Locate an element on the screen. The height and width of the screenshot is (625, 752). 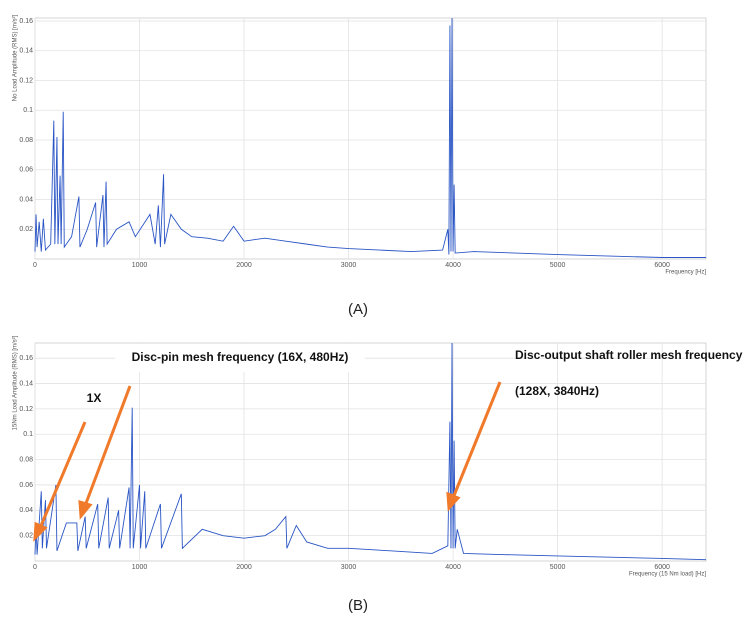
annotation: 1X is located at coordinates (94, 398).